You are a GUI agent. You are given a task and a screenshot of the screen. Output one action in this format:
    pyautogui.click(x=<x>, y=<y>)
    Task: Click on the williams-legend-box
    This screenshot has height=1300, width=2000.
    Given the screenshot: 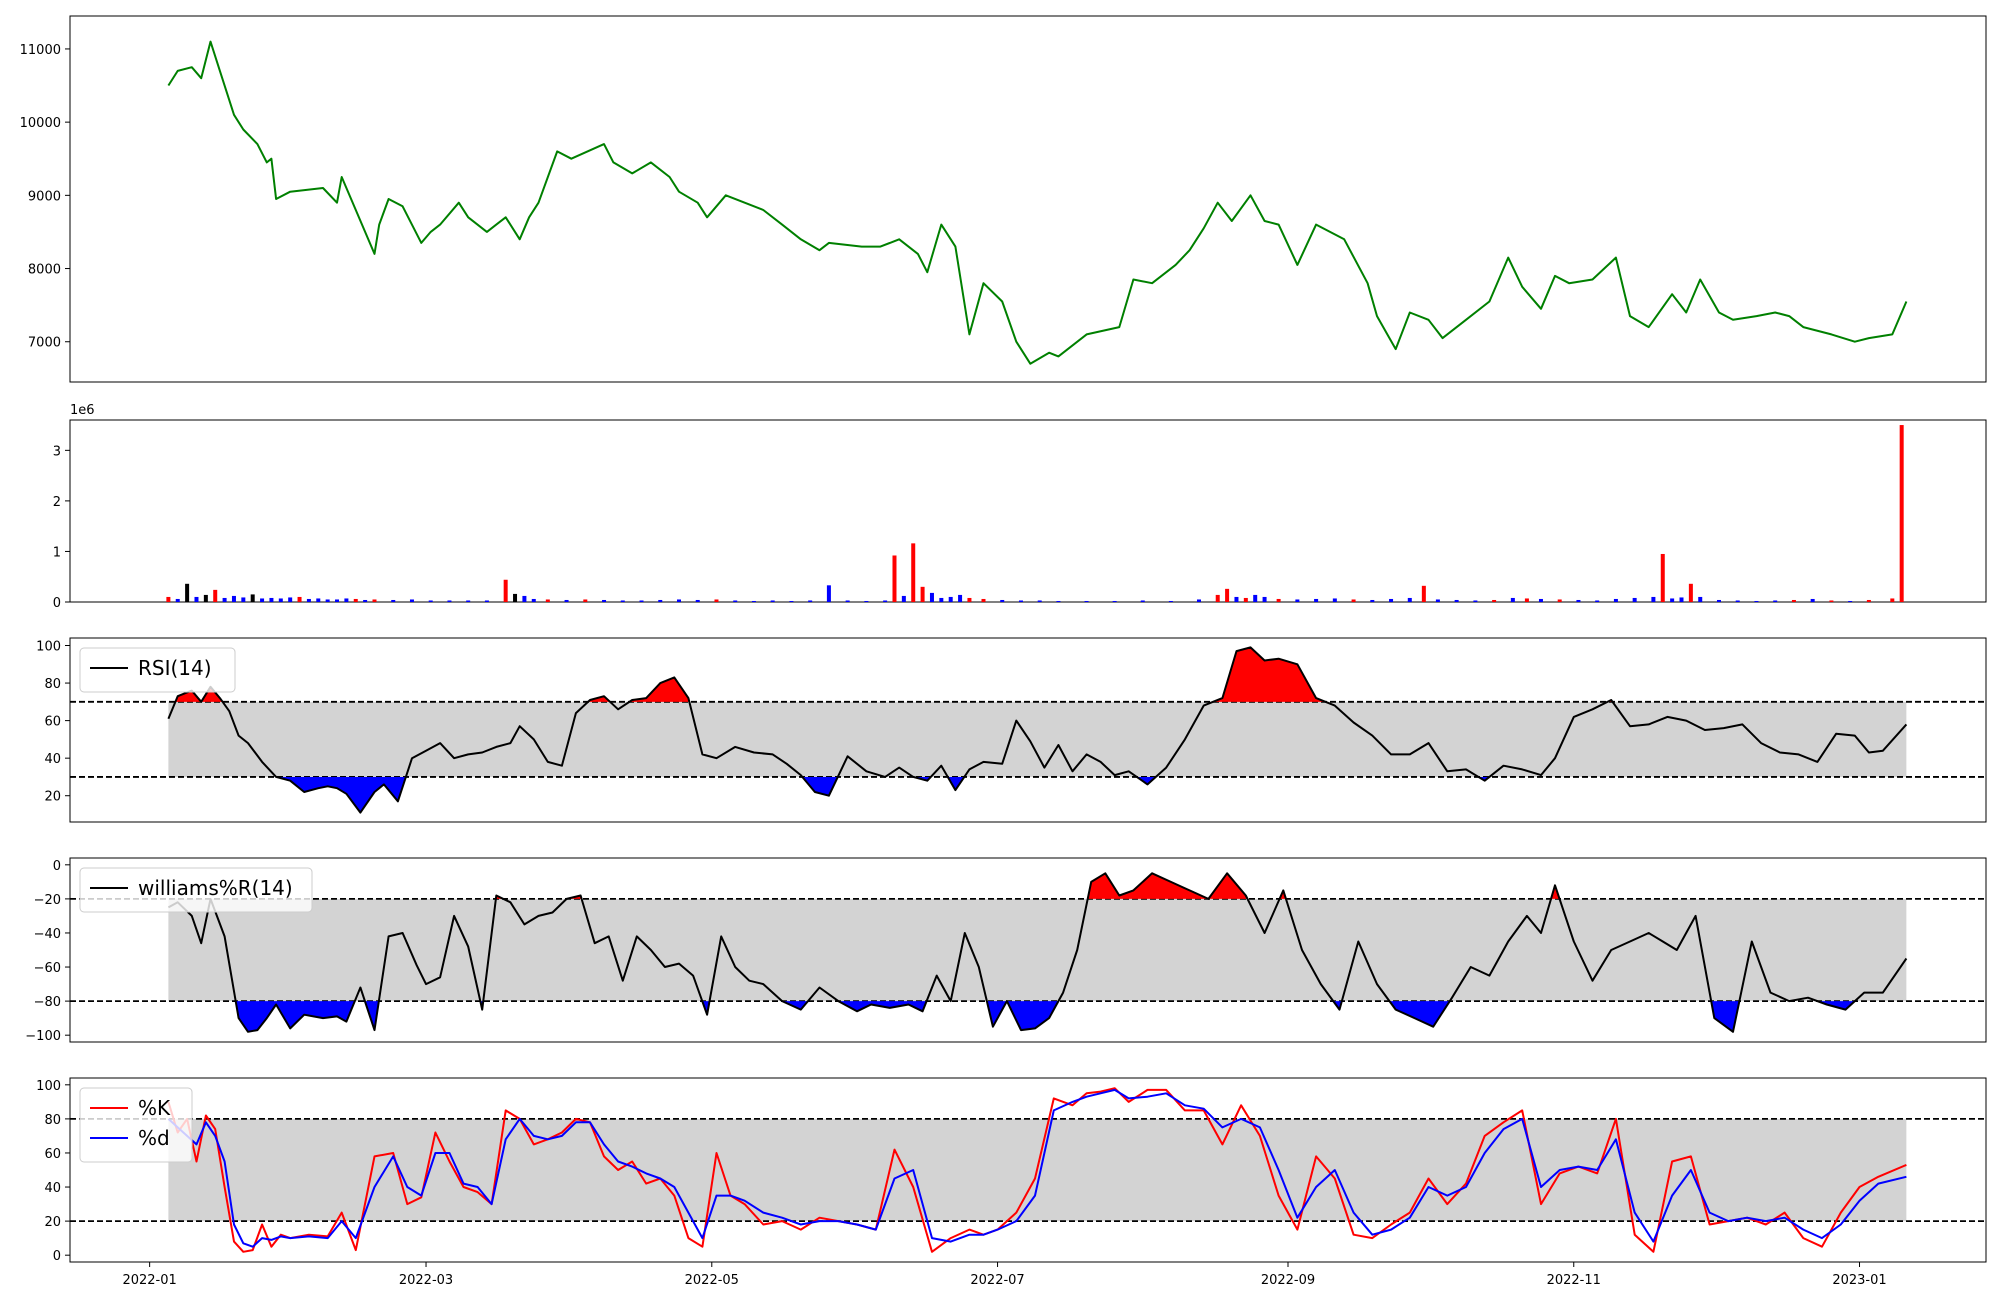 What is the action you would take?
    pyautogui.click(x=196, y=890)
    